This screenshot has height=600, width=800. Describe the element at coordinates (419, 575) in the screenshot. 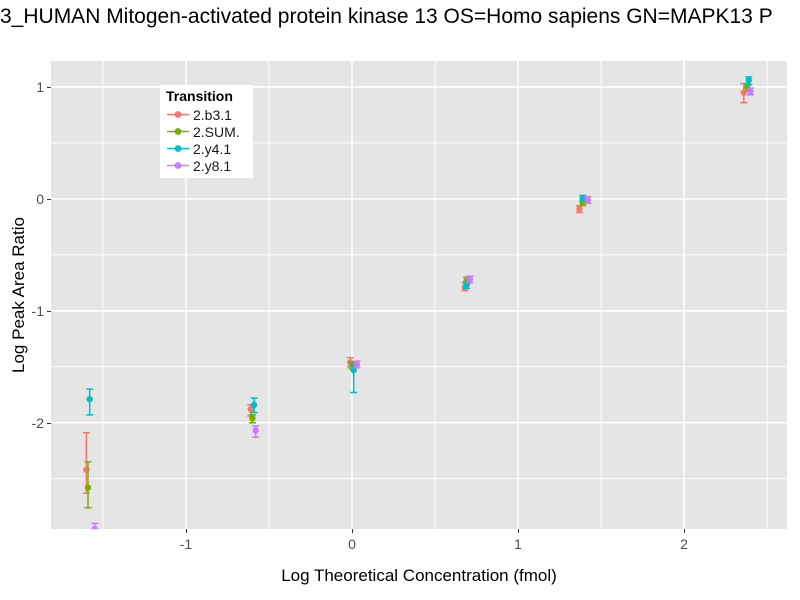

I see `x-axis-title: Log Theoretical Concentration (fmol)` at that location.